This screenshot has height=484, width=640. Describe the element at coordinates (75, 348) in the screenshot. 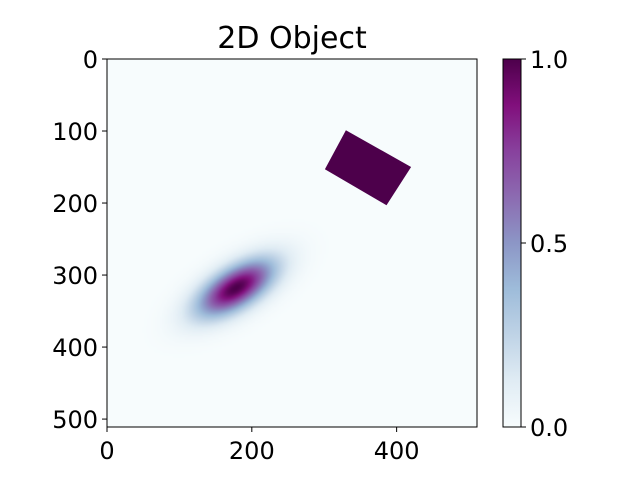

I see `y-tick-label: 400` at that location.